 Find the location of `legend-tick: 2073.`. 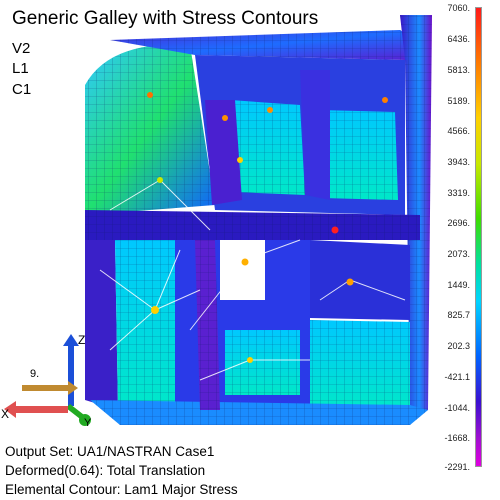

legend-tick: 2073. is located at coordinates (458, 254).